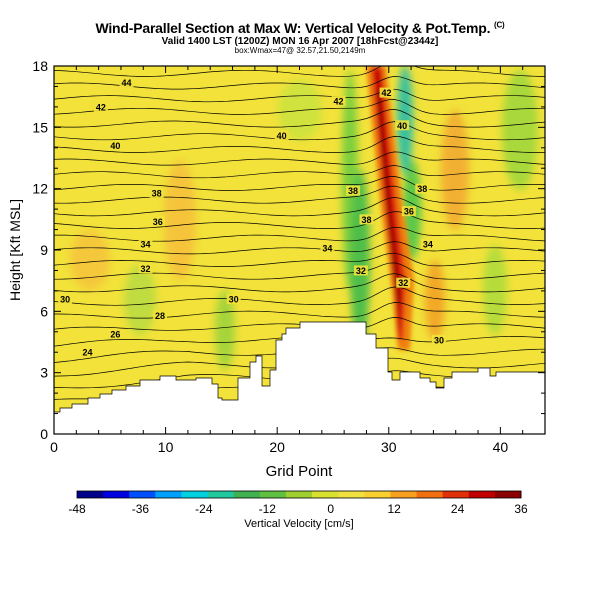 This screenshot has width=600, height=600. I want to click on green-patch-upper-right, so click(520, 130).